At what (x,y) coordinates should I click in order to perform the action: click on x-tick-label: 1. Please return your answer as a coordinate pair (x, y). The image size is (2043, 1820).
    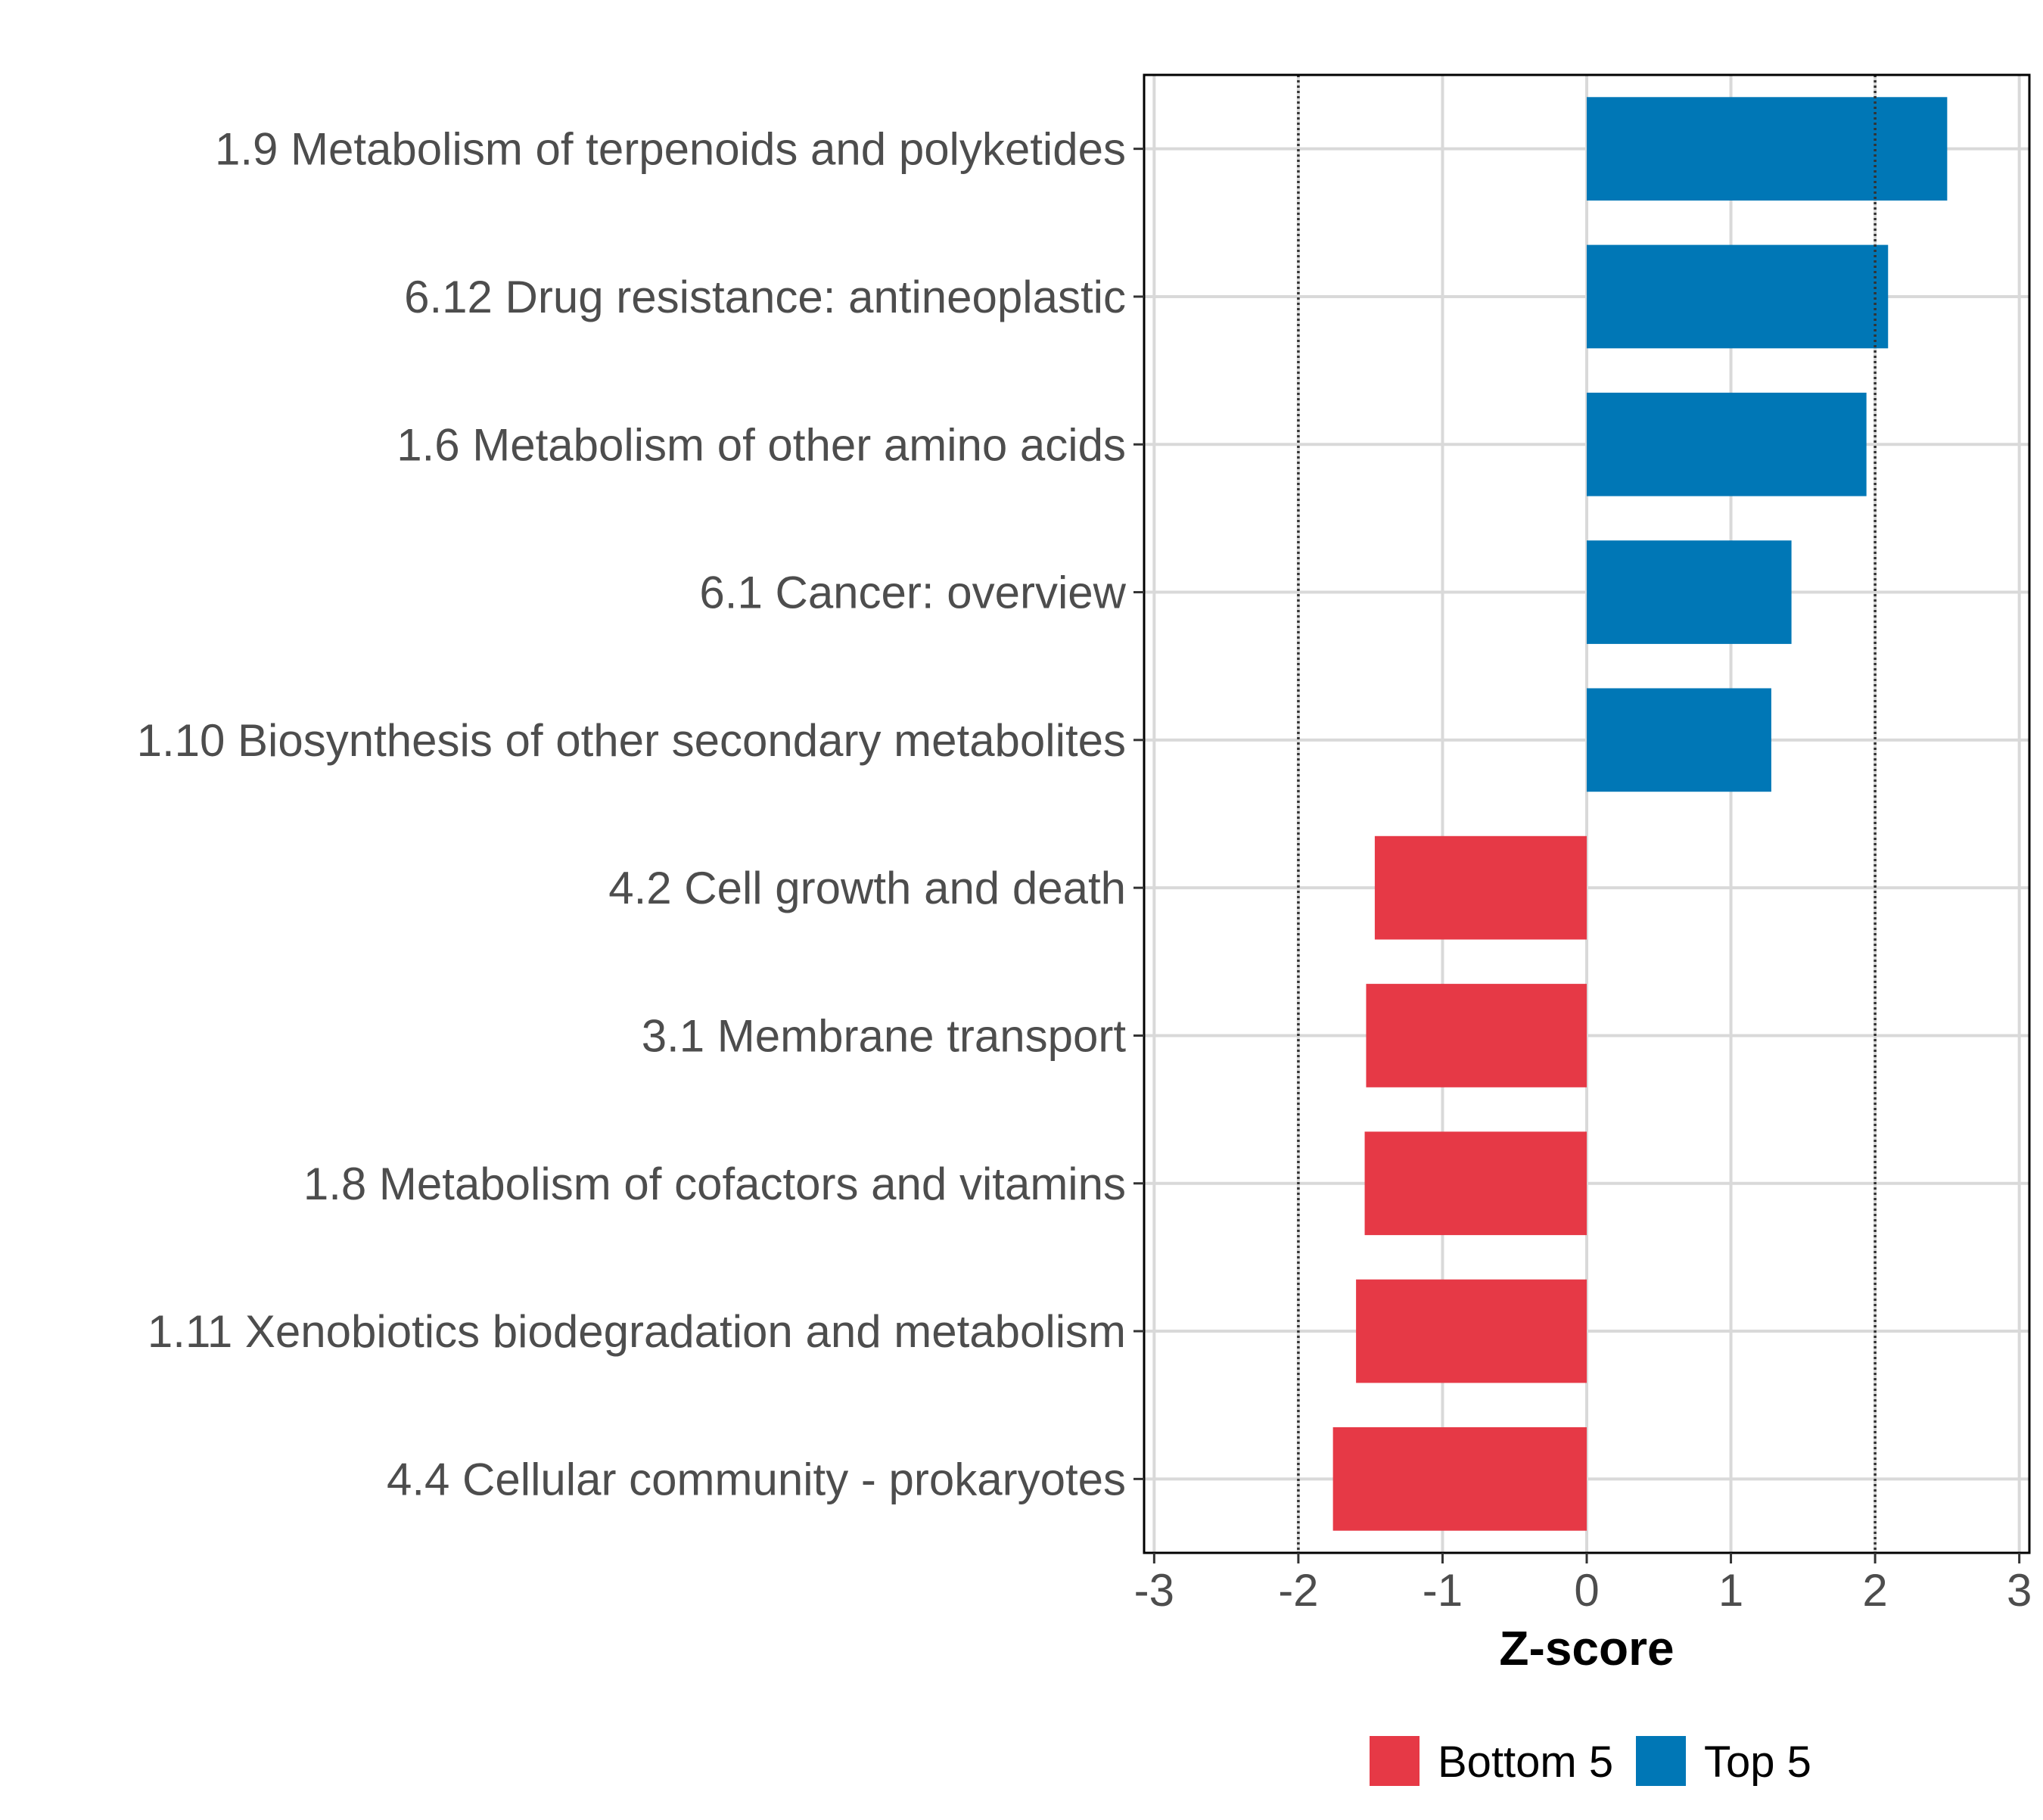
    Looking at the image, I should click on (1730, 1590).